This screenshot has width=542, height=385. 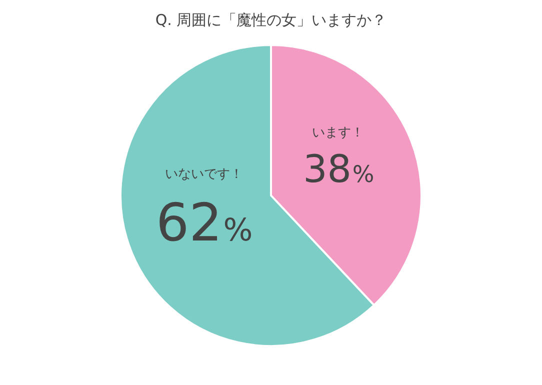 What do you see at coordinates (271, 19) in the screenshot?
I see `chart-title: Q. 周囲に「魔性の女」いますか？` at bounding box center [271, 19].